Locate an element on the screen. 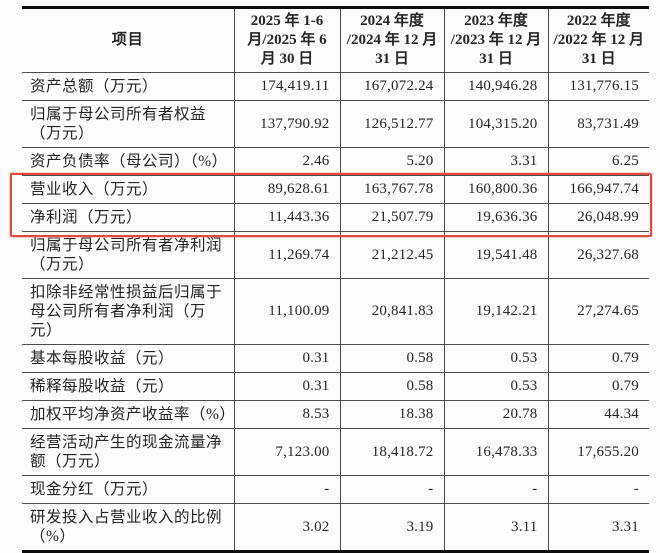 Image resolution: width=660 pixels, height=553 pixels. cell-value: 19,142.21 is located at coordinates (496, 311).